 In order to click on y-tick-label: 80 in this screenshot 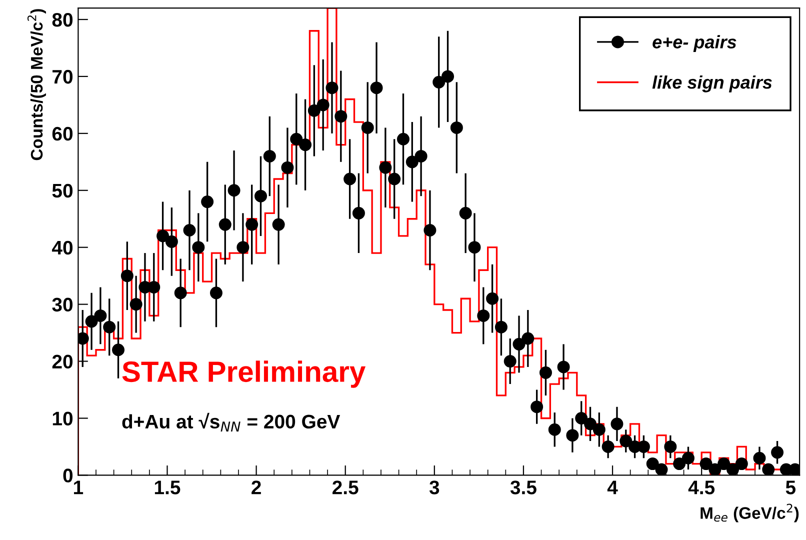, I will do `click(62, 19)`.